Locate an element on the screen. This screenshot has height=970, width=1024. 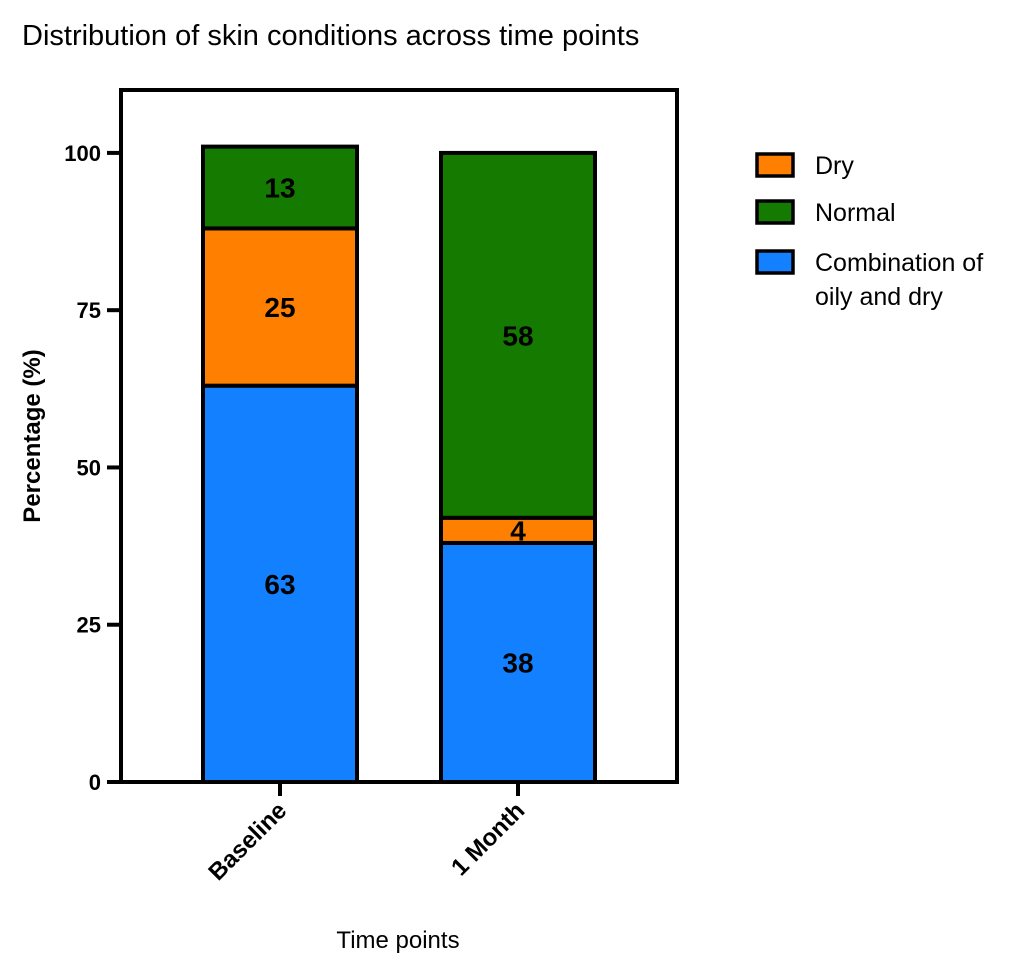
data-label: 58 is located at coordinates (517, 335).